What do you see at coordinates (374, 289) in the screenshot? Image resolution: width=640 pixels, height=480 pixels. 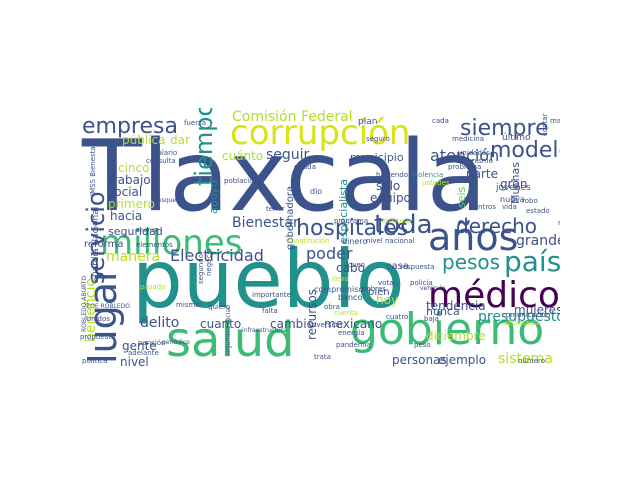 I see `word: pobres` at bounding box center [374, 289].